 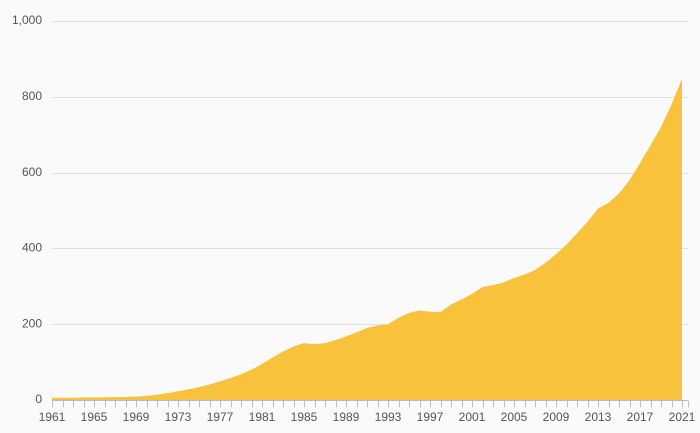 I want to click on x-tick-label: 2001, so click(x=472, y=417).